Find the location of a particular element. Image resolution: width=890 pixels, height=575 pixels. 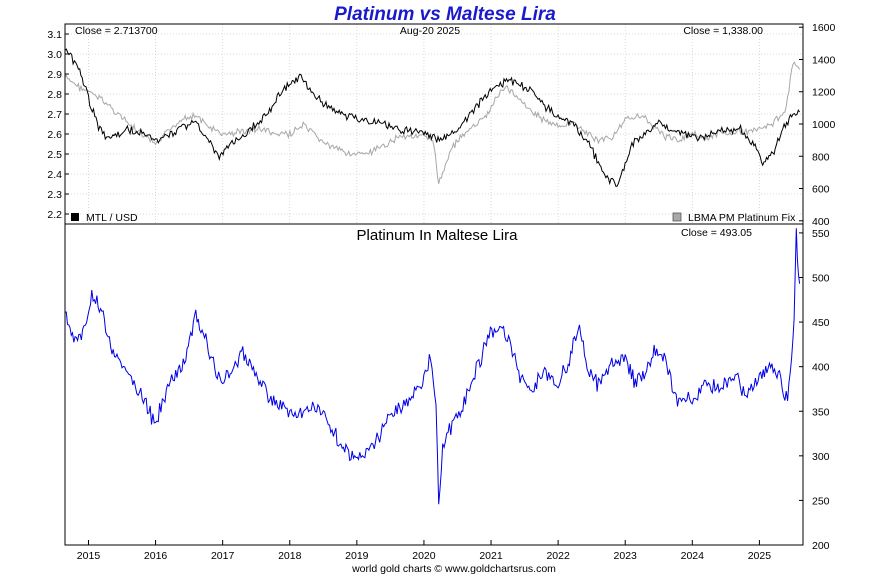

bottom-right-tick-label: 350 is located at coordinates (821, 412).